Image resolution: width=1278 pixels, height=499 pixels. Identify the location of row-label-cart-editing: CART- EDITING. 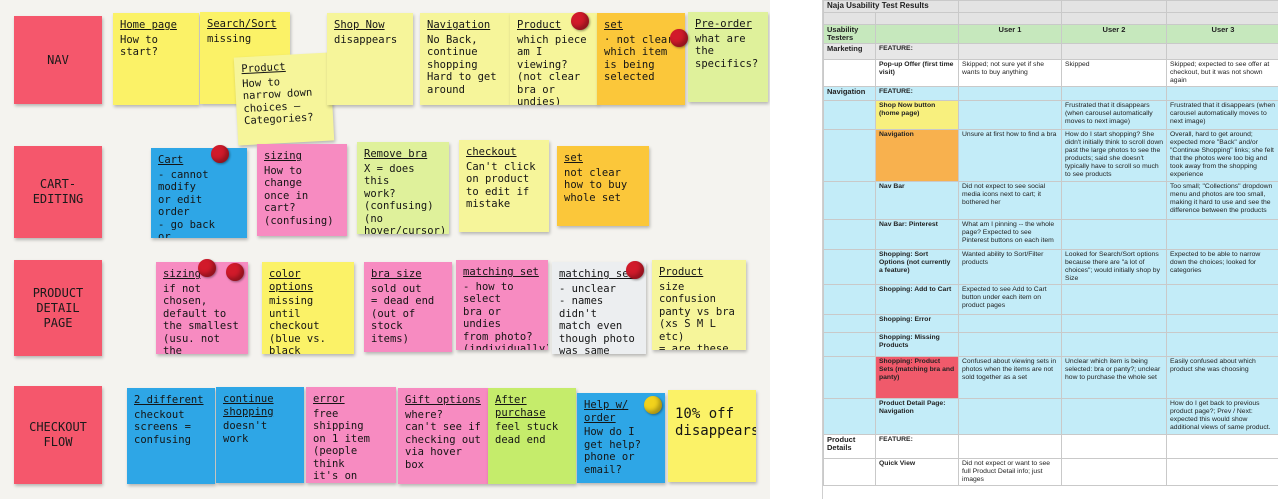
(58, 192).